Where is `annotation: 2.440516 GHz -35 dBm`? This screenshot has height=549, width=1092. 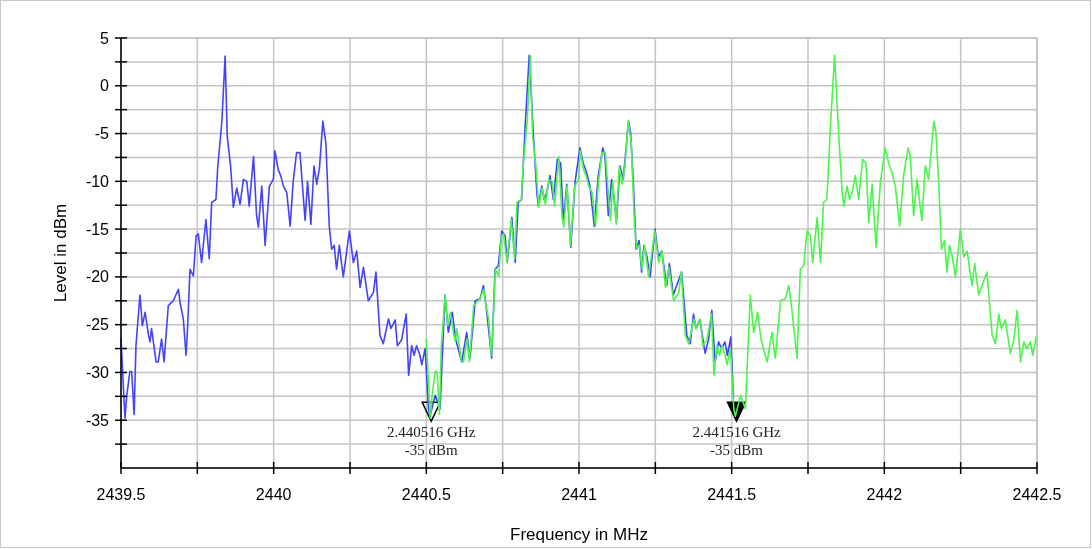
annotation: 2.440516 GHz -35 dBm is located at coordinates (431, 441).